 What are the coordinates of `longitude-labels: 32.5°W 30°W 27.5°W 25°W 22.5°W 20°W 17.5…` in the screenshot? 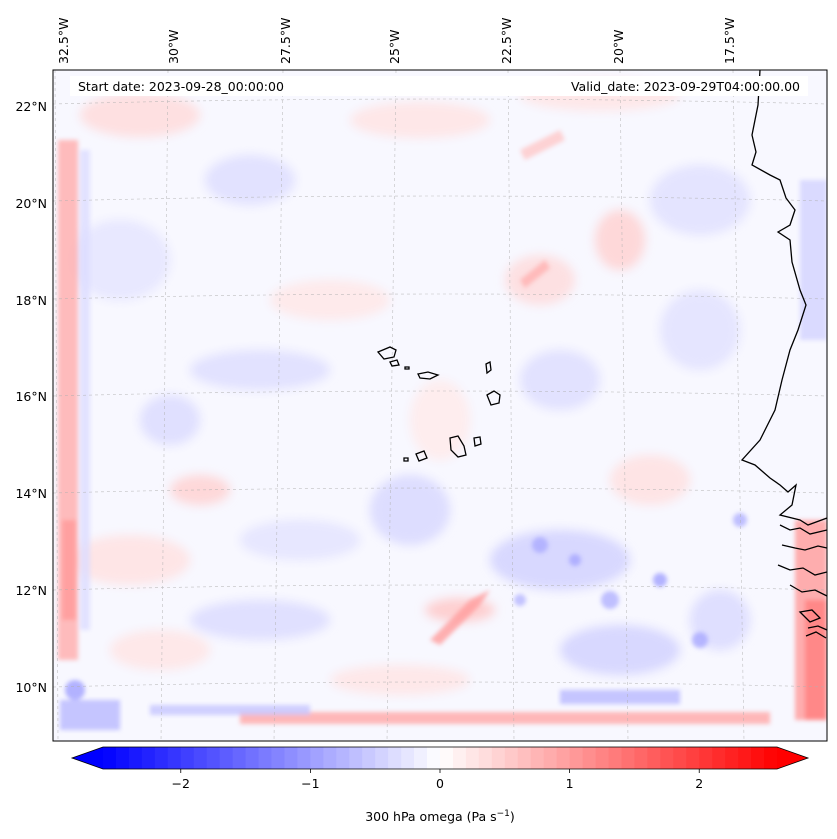 It's located at (396, 41).